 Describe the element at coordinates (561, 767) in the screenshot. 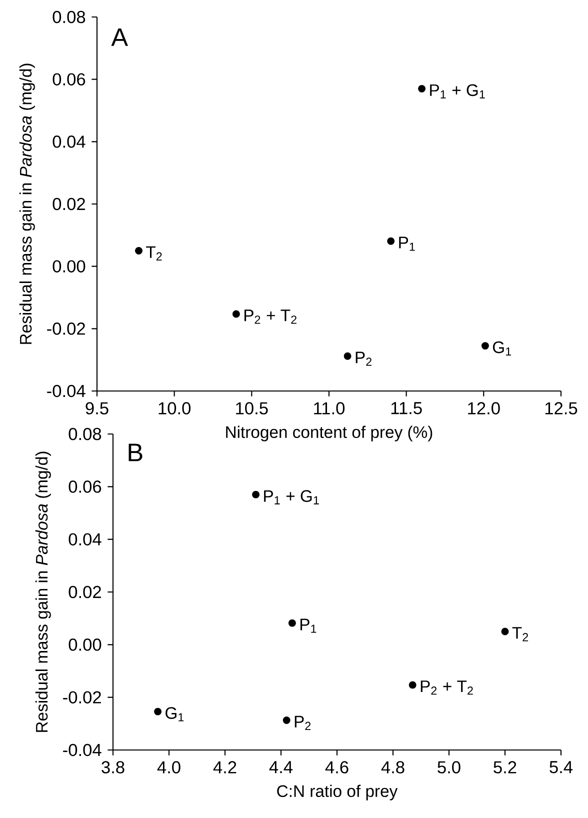

I see `x-tick-label: 5.4` at that location.